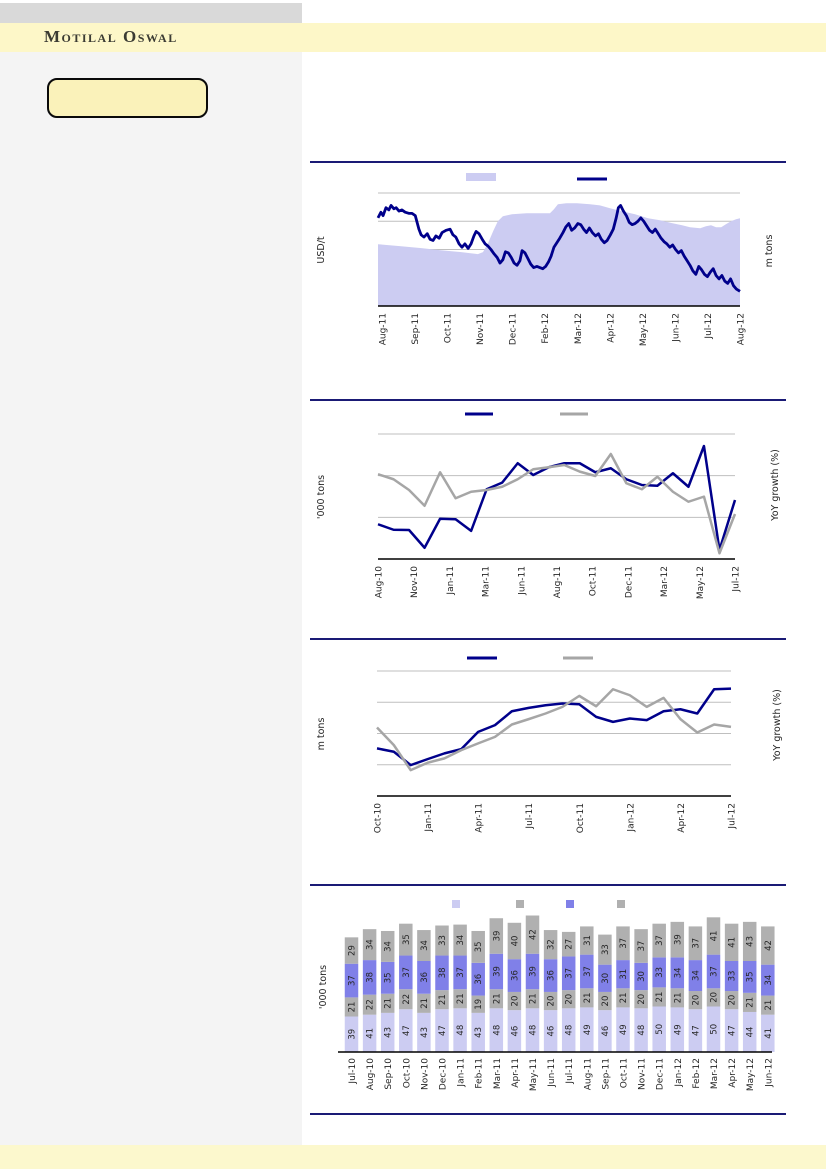  I want to click on svg-text: m tons, so click(769, 251).